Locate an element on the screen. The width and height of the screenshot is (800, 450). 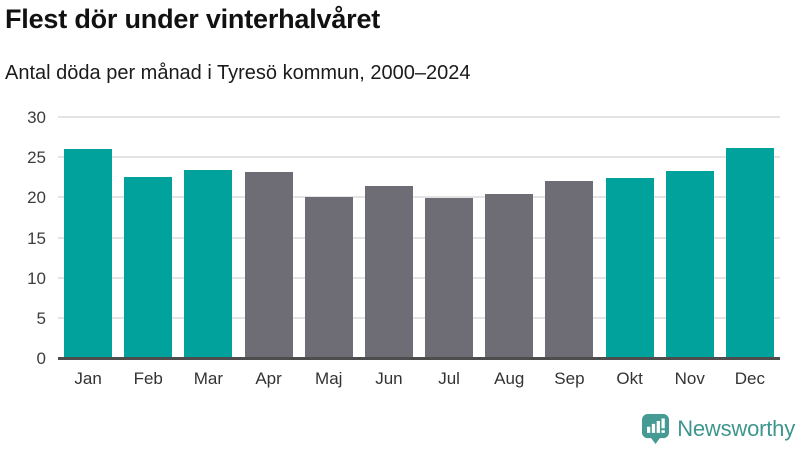
y-axis-tick-10: 10 is located at coordinates (36, 278).